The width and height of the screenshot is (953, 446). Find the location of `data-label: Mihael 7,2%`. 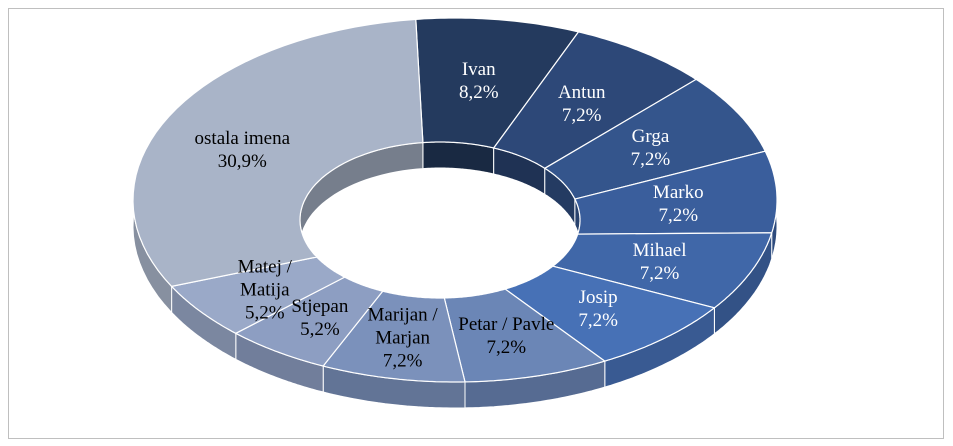

data-label: Mihael 7,2% is located at coordinates (660, 262).